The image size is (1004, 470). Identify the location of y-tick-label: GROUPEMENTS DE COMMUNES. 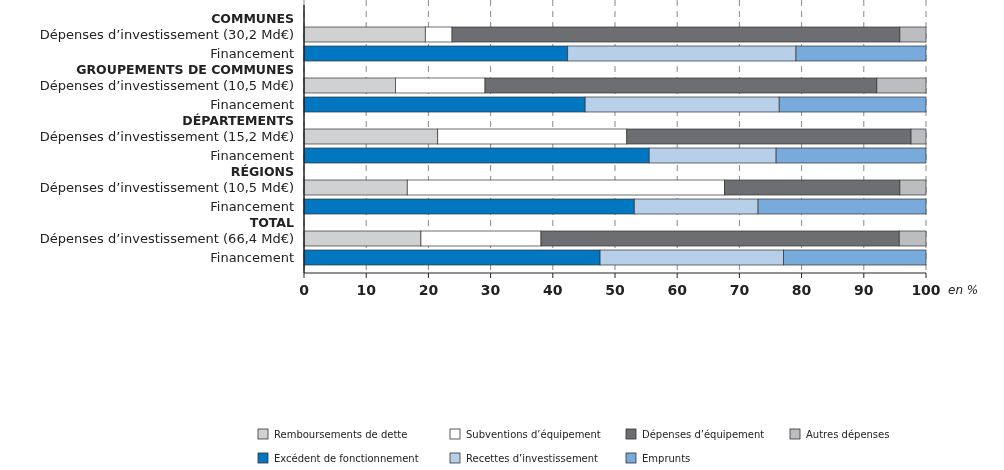
(185, 69).